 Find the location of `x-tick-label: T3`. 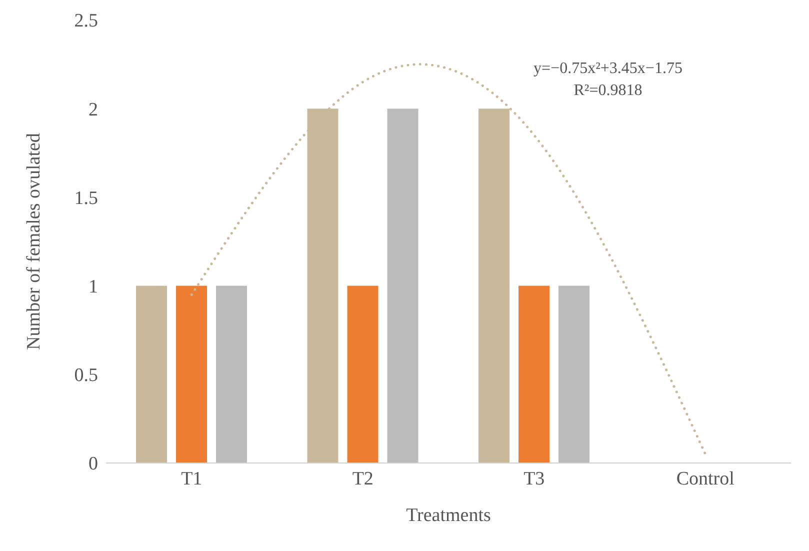

x-tick-label: T3 is located at coordinates (534, 479).